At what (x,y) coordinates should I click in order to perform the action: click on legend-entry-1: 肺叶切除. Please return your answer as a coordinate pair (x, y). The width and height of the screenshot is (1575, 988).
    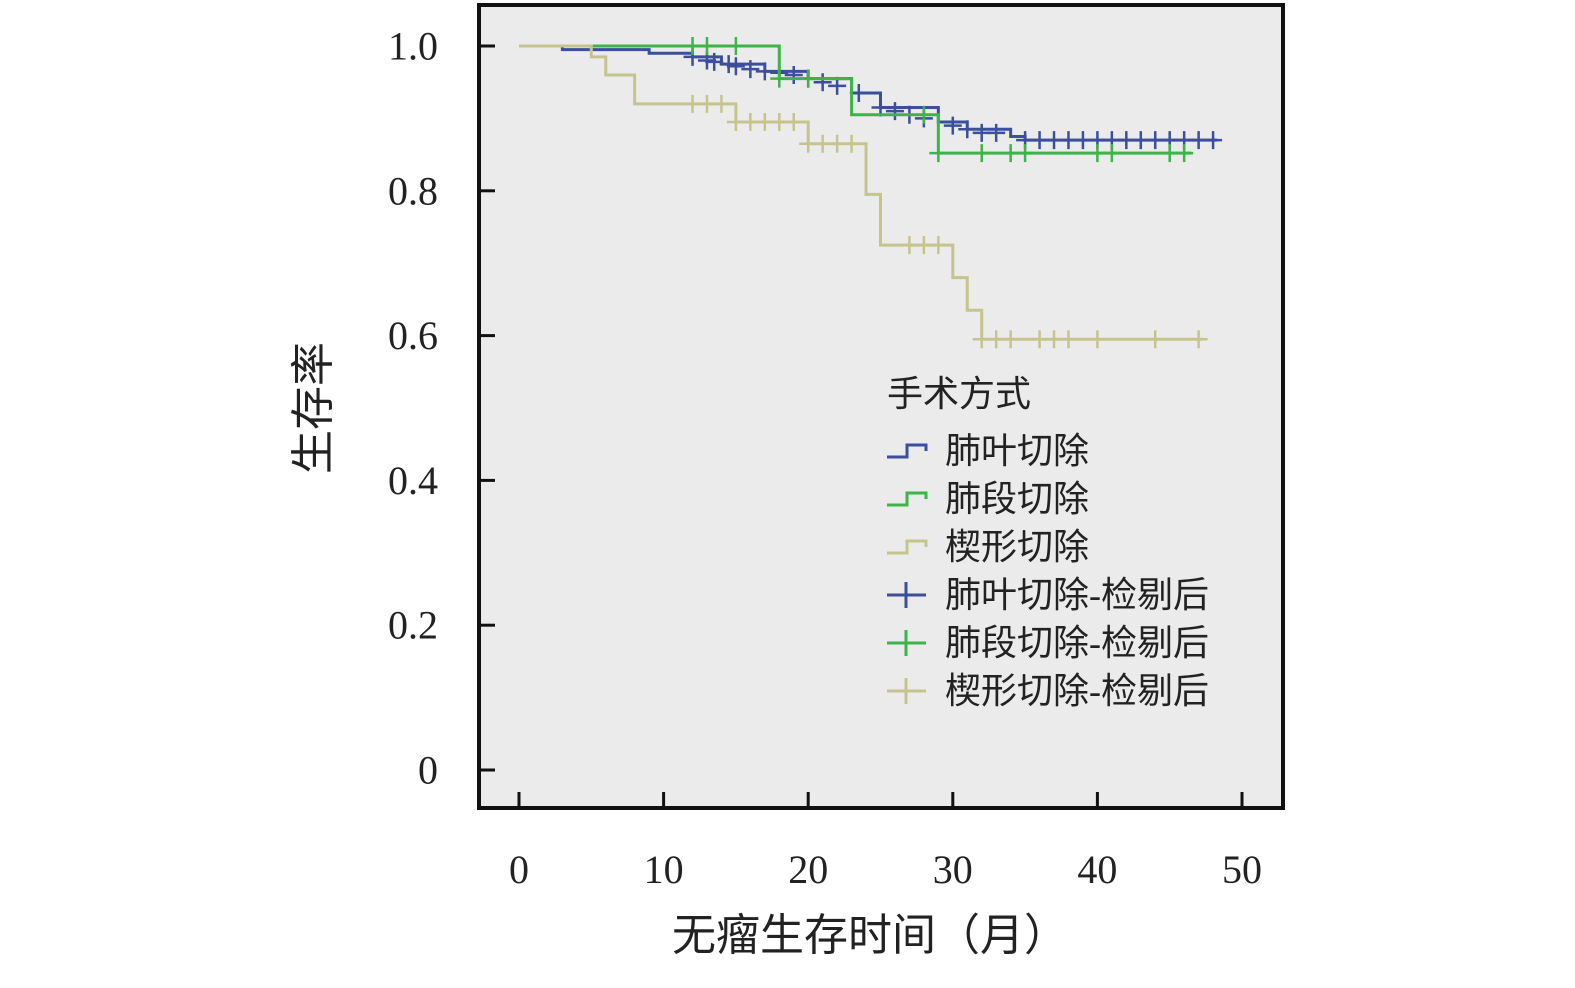
    Looking at the image, I should click on (988, 451).